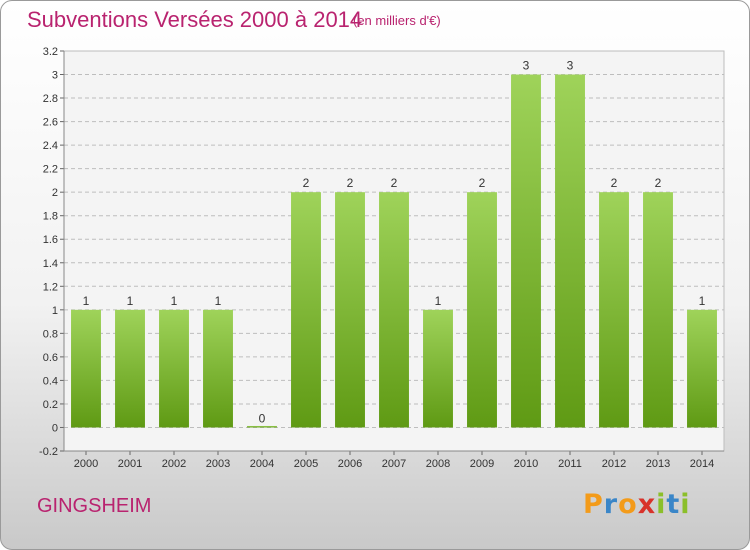 Image resolution: width=750 pixels, height=550 pixels. I want to click on x-tick-label: 2013, so click(658, 464).